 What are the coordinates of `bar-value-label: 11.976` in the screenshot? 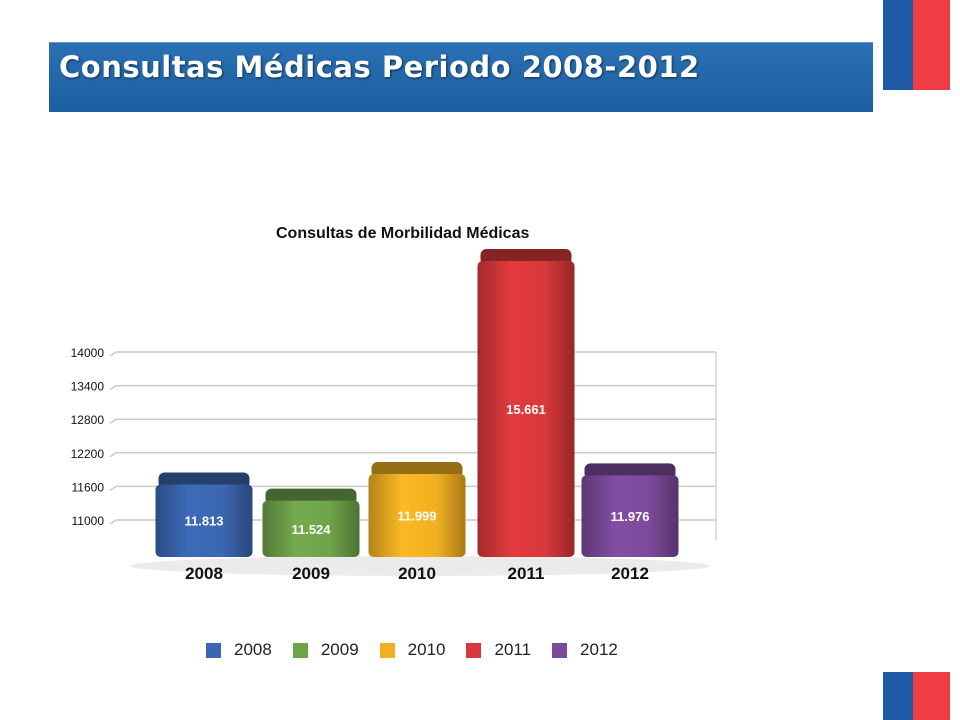 It's located at (629, 516).